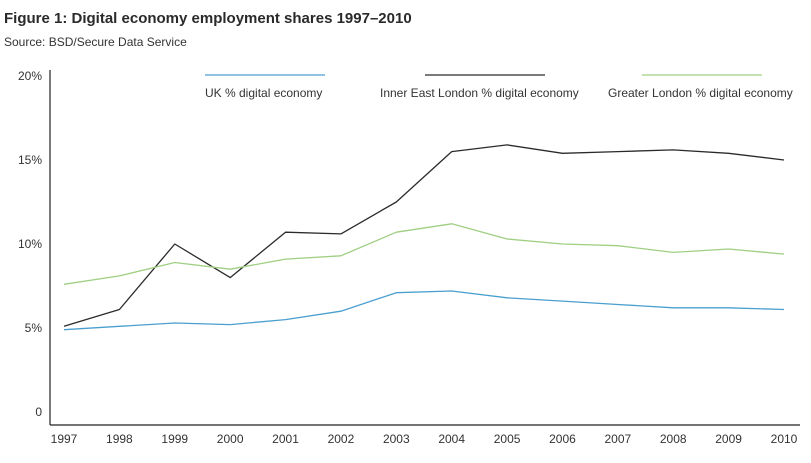 This screenshot has height=463, width=811. What do you see at coordinates (230, 439) in the screenshot?
I see `x-tick-label: 2000` at bounding box center [230, 439].